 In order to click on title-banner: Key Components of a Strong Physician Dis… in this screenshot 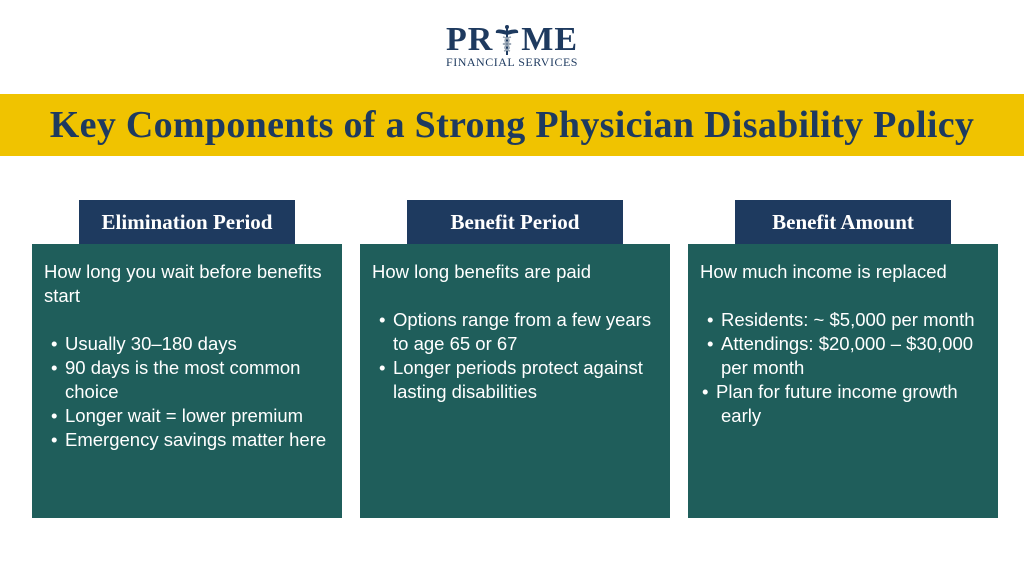, I will do `click(512, 125)`.